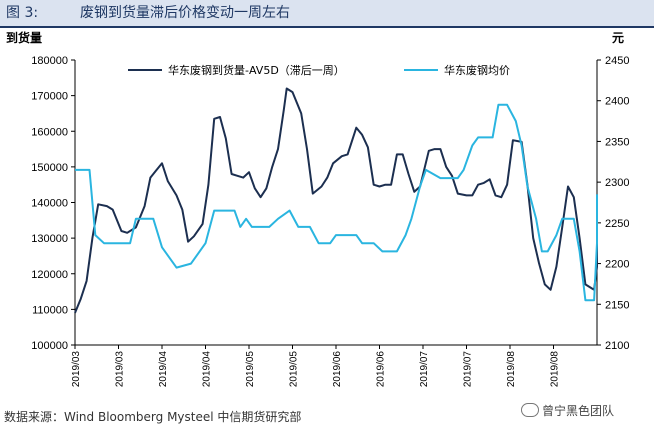 Image resolution: width=654 pixels, height=426 pixels. What do you see at coordinates (256, 70) in the screenshot?
I see `legend-label-arrivals: 华东废钢到货量-AV5D（滞后一周）` at bounding box center [256, 70].